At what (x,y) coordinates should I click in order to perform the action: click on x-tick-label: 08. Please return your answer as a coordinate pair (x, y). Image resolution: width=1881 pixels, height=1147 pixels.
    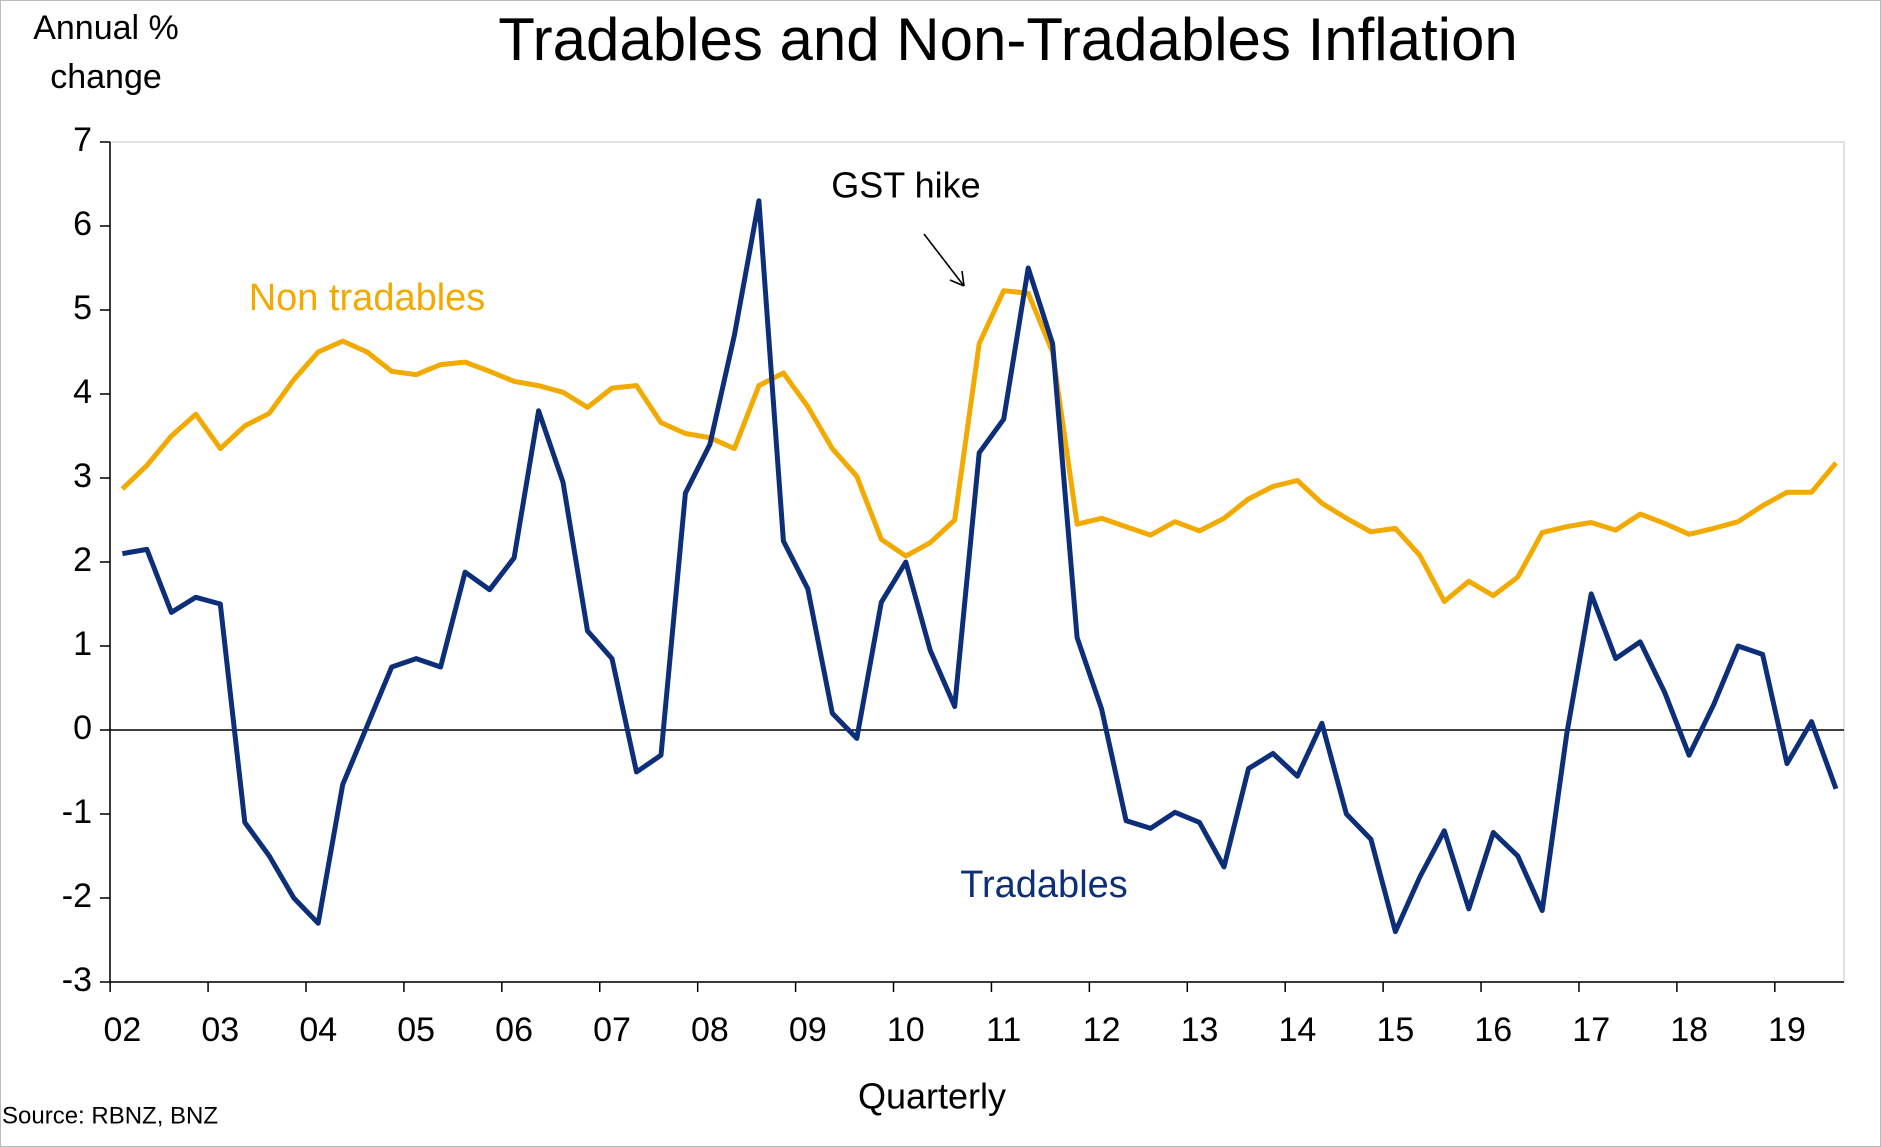
    Looking at the image, I should click on (710, 1030).